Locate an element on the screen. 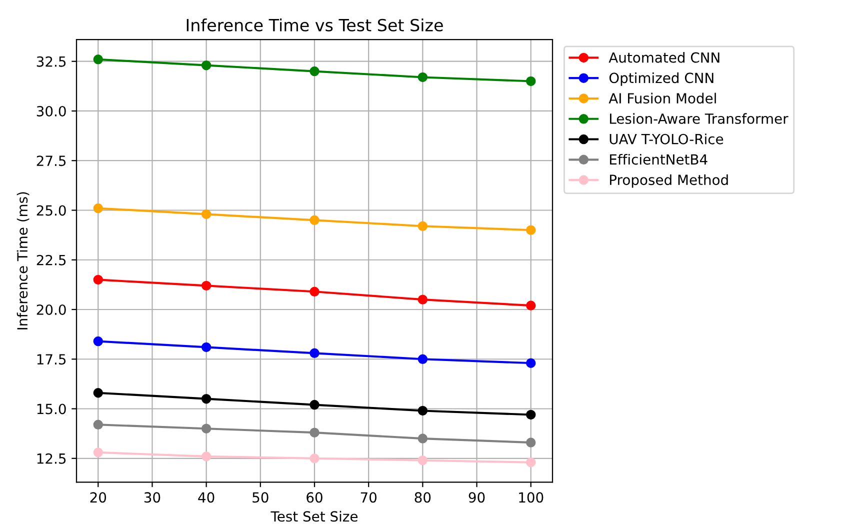 The width and height of the screenshot is (850, 527). legend-label: EfficientNetB4 is located at coordinates (659, 159).